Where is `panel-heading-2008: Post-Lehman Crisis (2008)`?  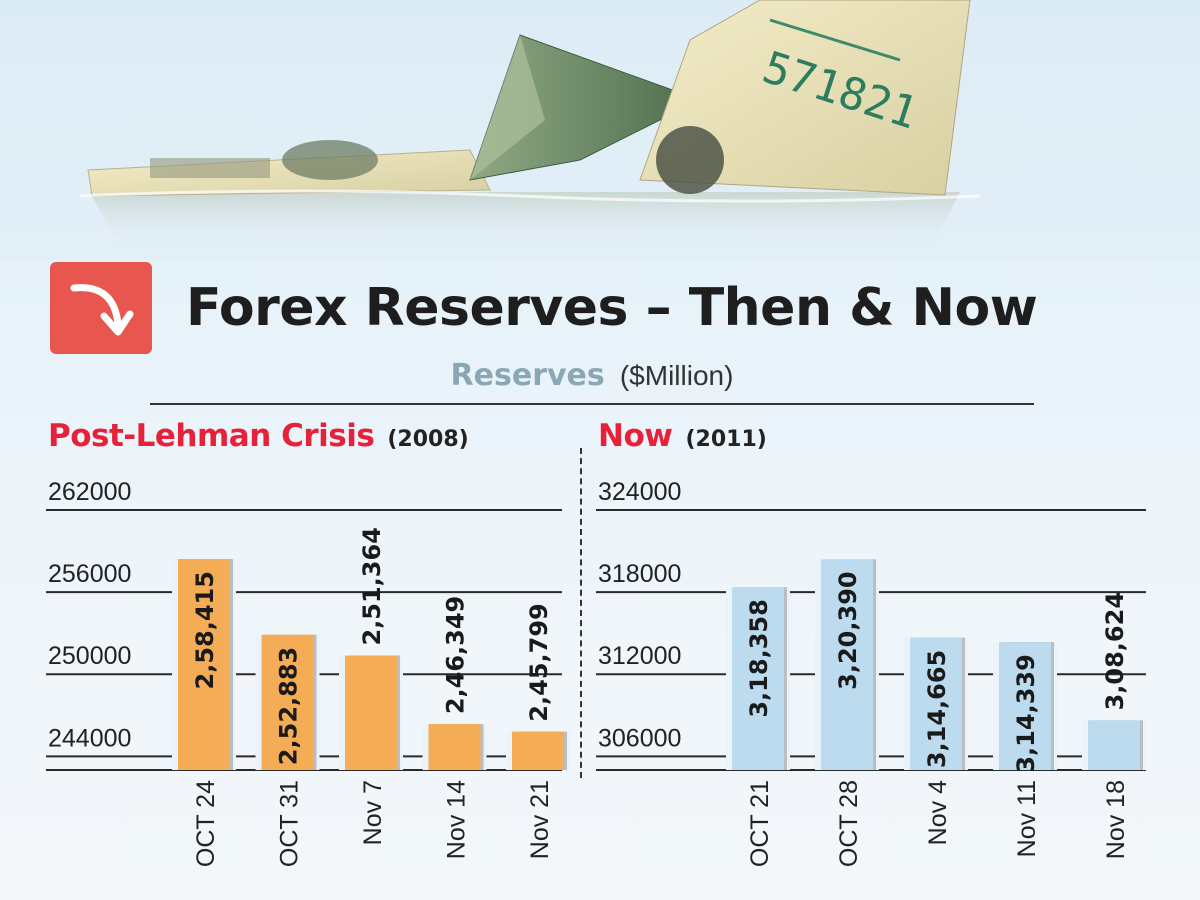
panel-heading-2008: Post-Lehman Crisis (2008) is located at coordinates (258, 436).